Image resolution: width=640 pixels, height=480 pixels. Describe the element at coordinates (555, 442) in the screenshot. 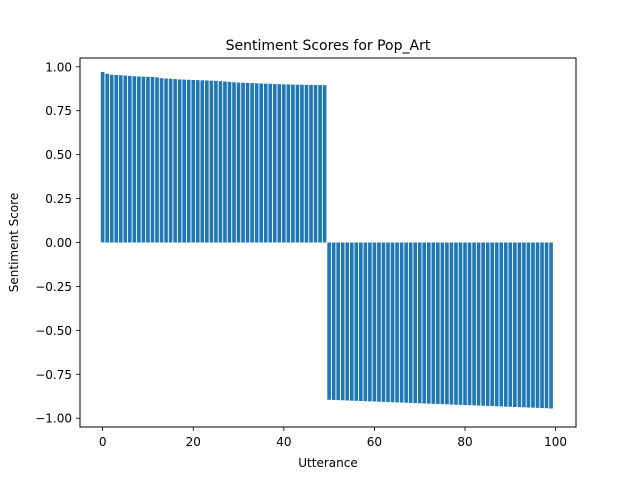

I see `x-tick-label: 100` at that location.